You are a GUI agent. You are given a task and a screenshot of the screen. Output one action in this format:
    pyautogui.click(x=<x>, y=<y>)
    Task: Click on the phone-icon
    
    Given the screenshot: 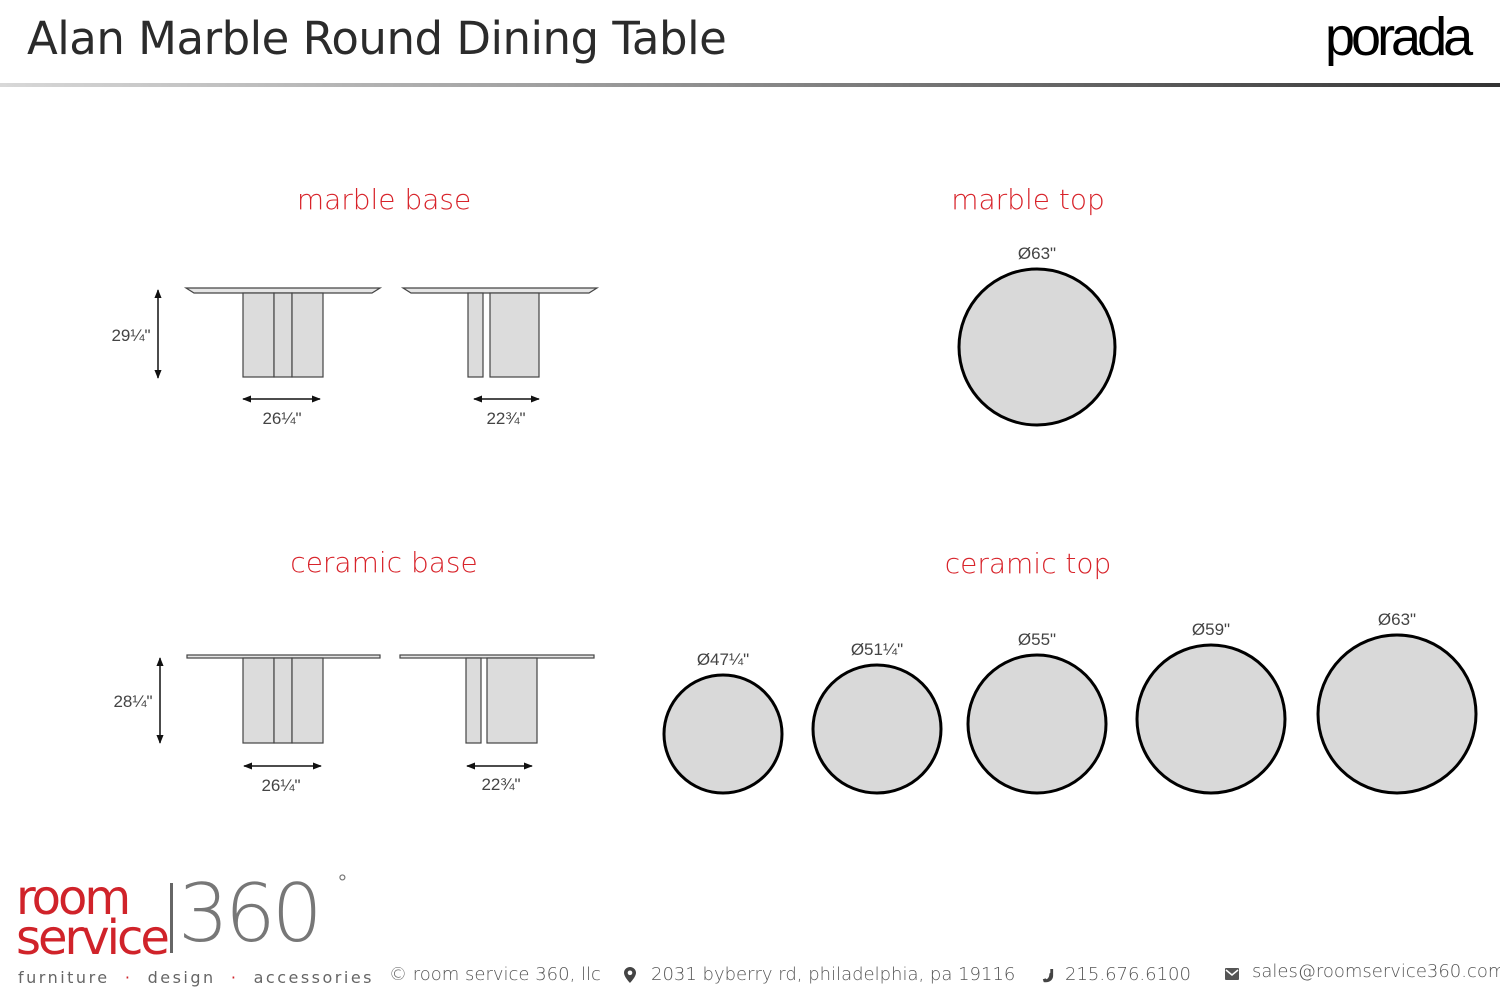 What is the action you would take?
    pyautogui.click(x=1048, y=975)
    